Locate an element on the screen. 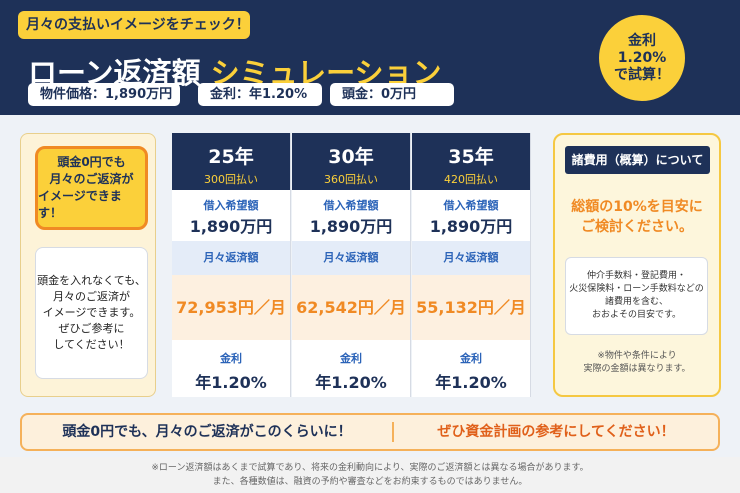 The image size is (740, 493). chip: 頭金：0万円 is located at coordinates (392, 94).